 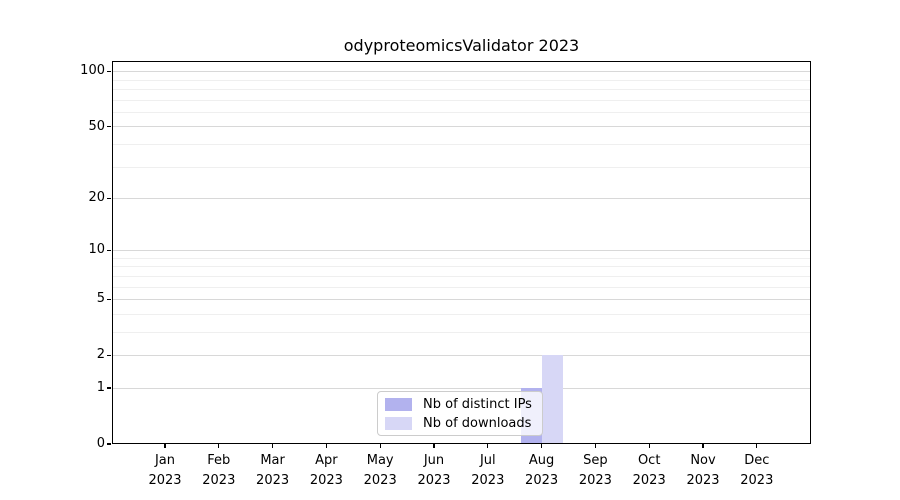 What do you see at coordinates (649, 471) in the screenshot?
I see `x-tick-label-9: Oct 2023` at bounding box center [649, 471].